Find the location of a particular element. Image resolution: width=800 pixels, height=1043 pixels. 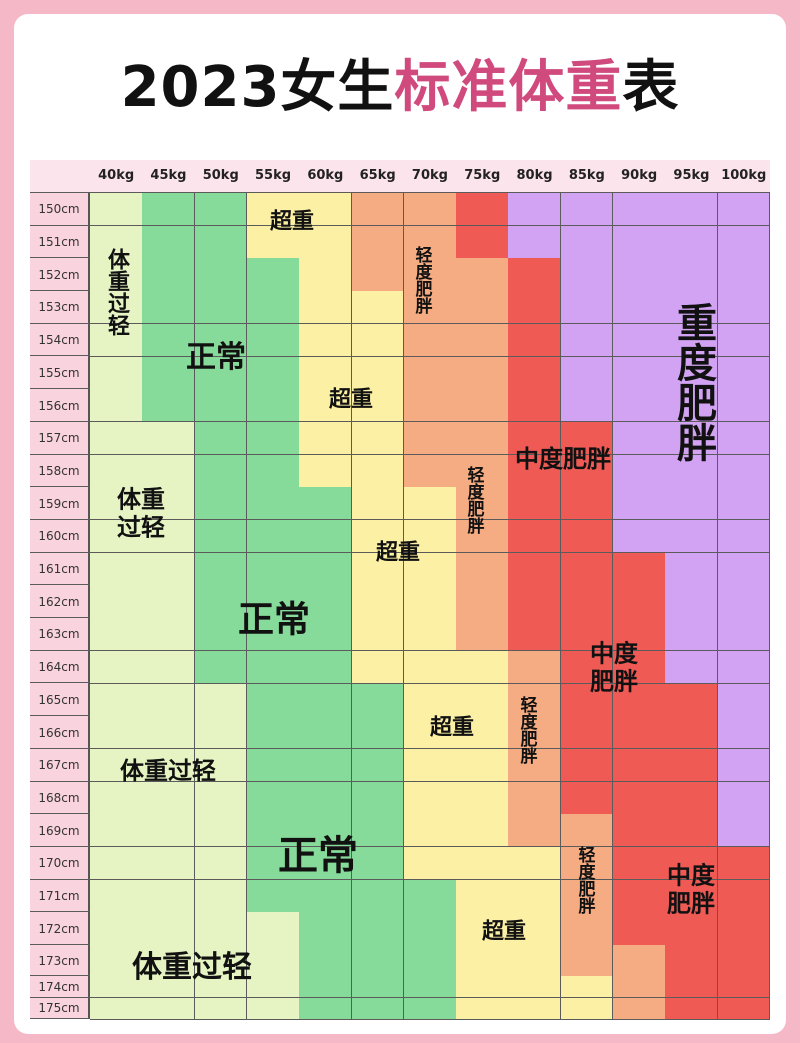

y-tick-label: 150cm is located at coordinates (59, 209).